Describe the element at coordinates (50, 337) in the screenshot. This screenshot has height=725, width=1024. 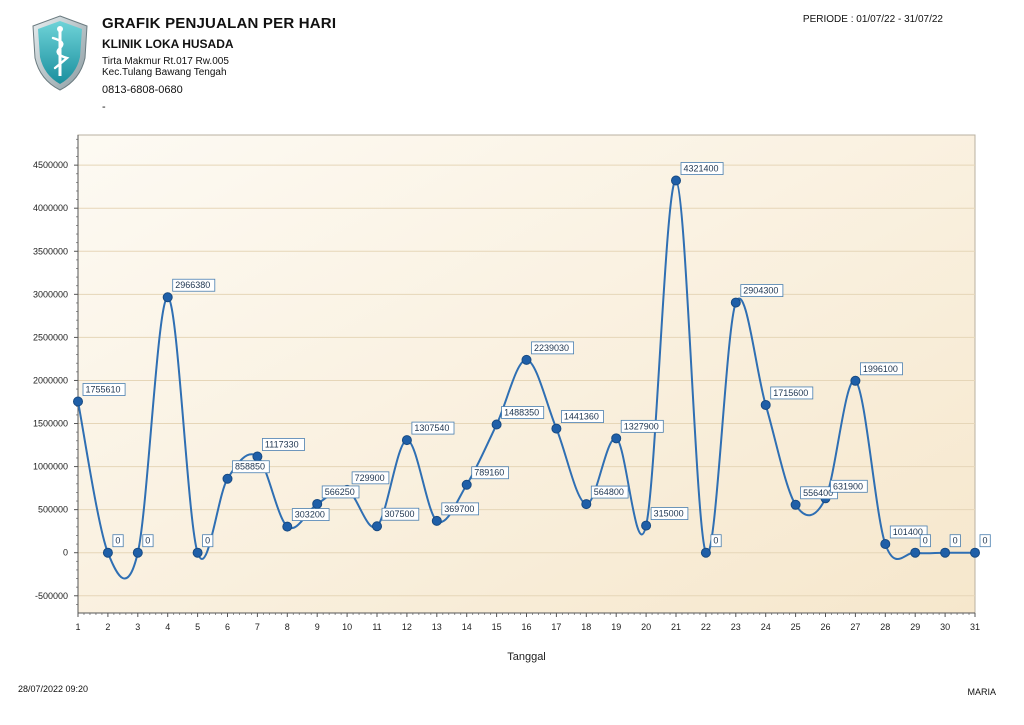
I see `y-tick-label: 2500000` at that location.